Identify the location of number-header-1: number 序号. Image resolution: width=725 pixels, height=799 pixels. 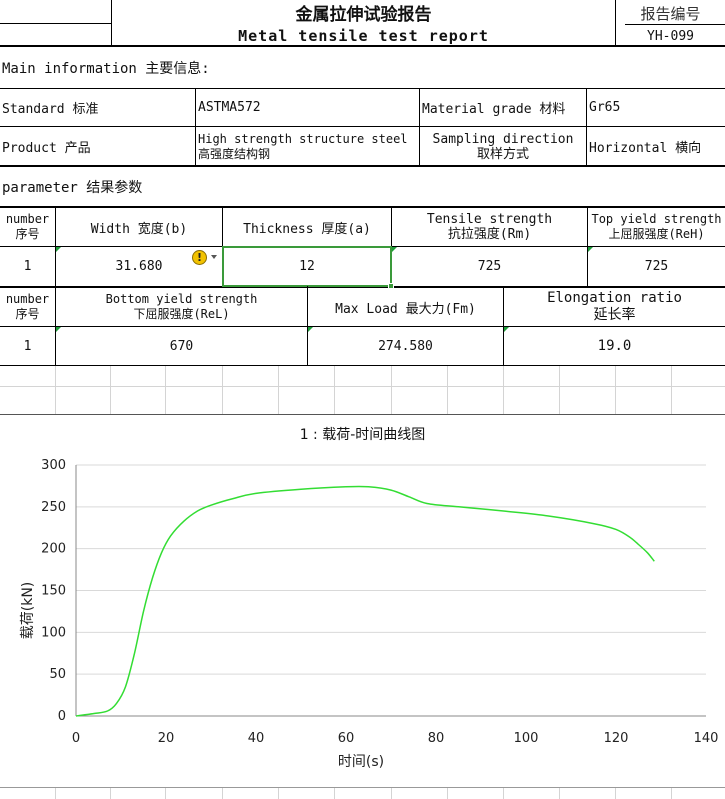
(27, 227).